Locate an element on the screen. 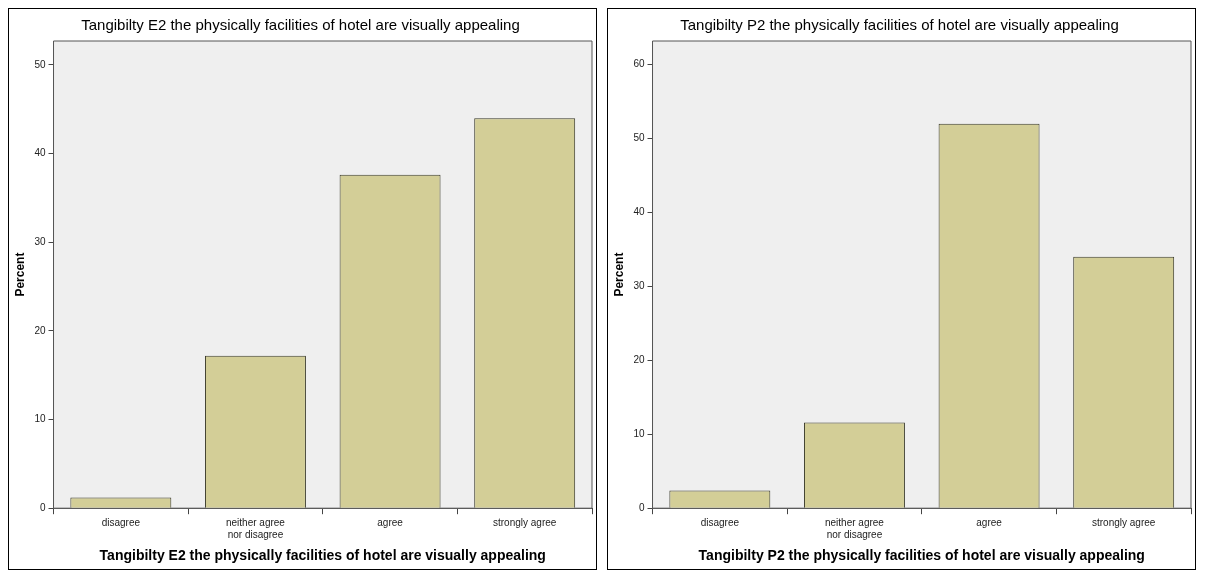 The image size is (1214, 583). x-axis-title: Tangibilty P2 the physically facilities of hotel are visually appealing is located at coordinates (921, 555).